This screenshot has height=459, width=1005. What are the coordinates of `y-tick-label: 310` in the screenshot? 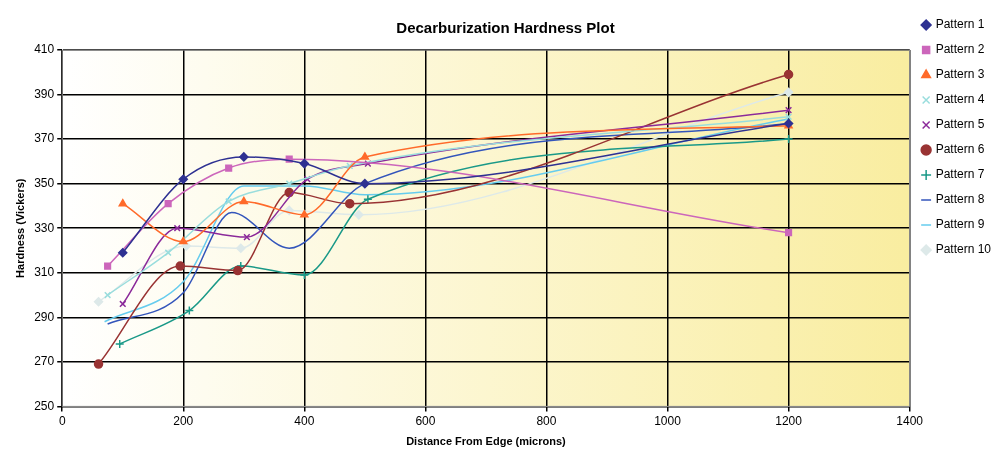 It's located at (44, 272).